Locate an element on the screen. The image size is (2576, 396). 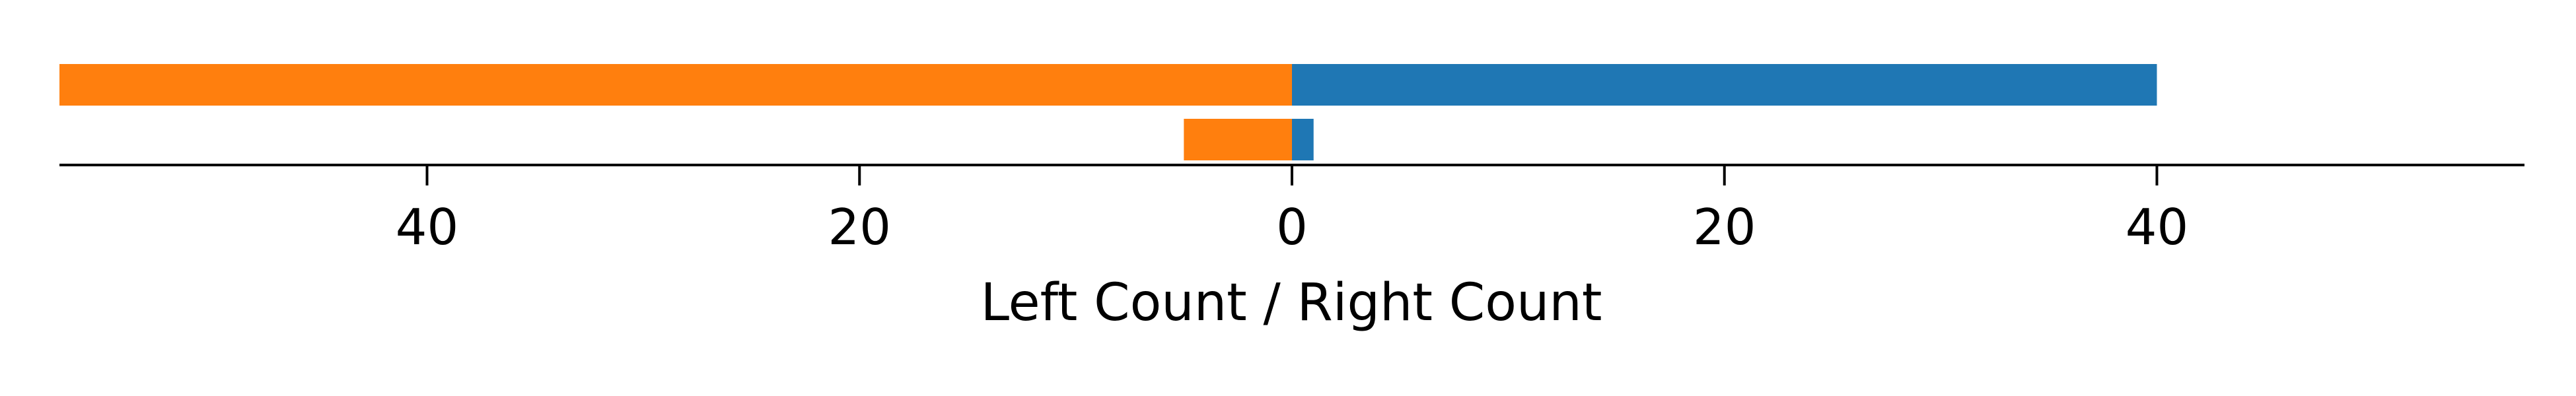
x-tick-label: 0 is located at coordinates (1292, 227).